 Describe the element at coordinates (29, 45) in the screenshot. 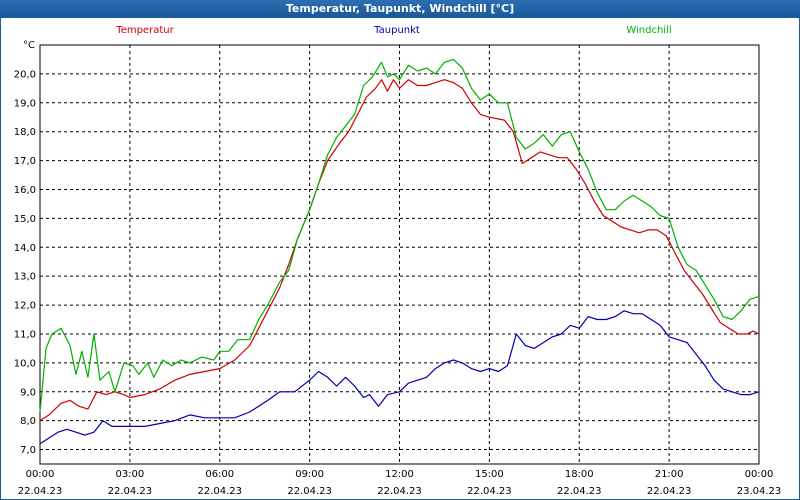

I see `y-axis-unit: °C` at that location.